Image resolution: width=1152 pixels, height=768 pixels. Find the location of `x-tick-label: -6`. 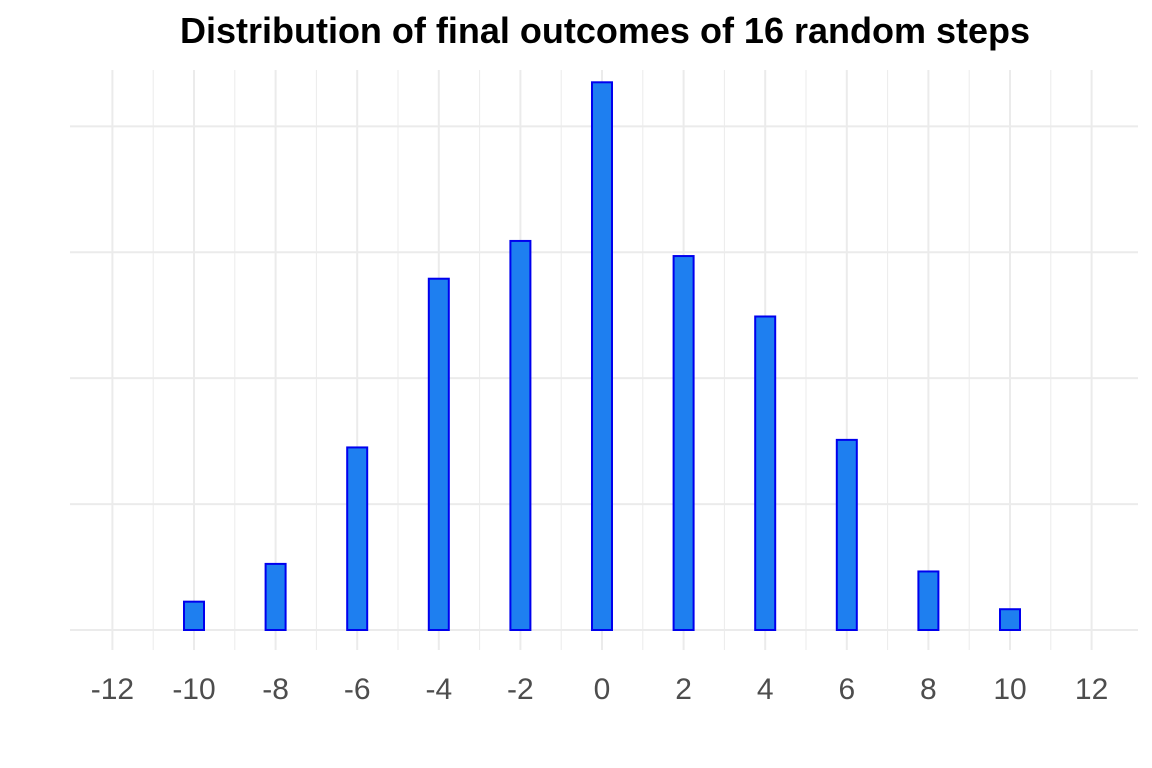

x-tick-label: -6 is located at coordinates (357, 689).